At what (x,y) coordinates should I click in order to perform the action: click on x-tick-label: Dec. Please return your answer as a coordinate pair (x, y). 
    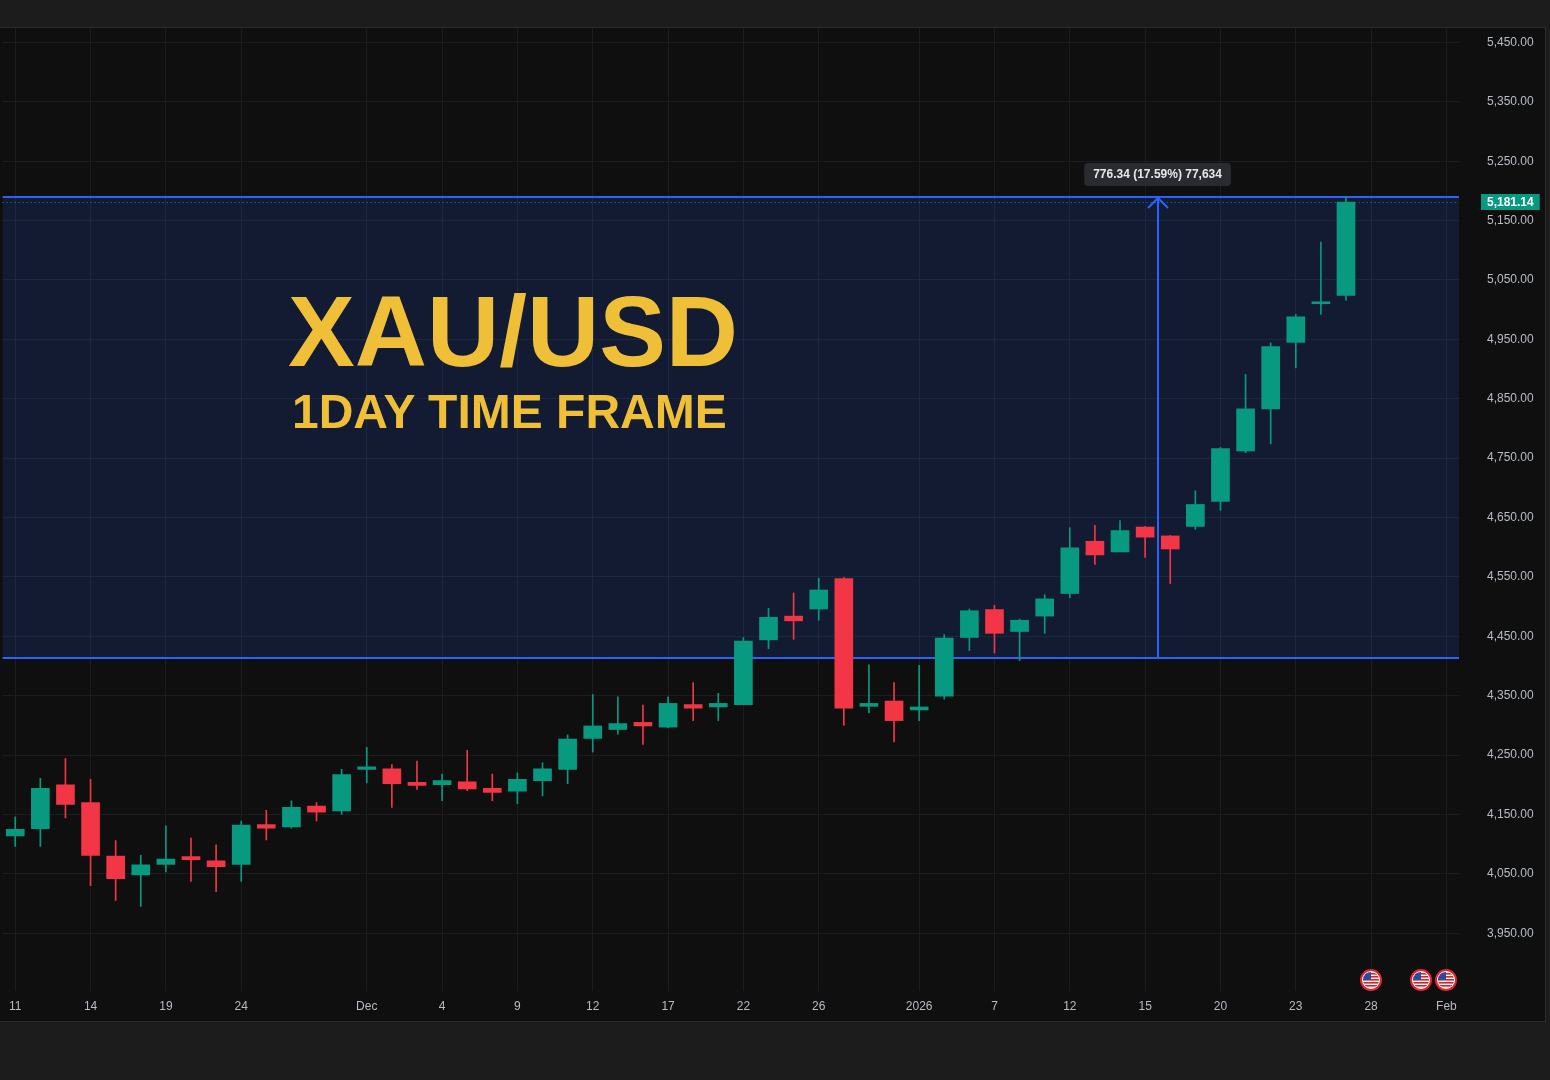
    Looking at the image, I should click on (367, 1006).